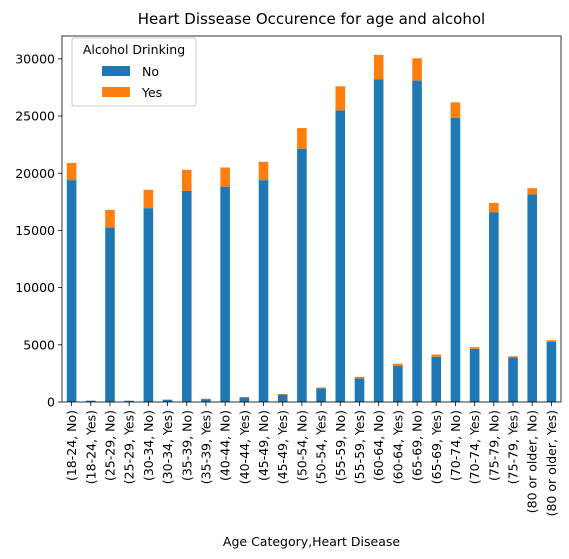 This screenshot has height=559, width=569. Describe the element at coordinates (35, 116) in the screenshot. I see `y-tick-label: 25000` at that location.